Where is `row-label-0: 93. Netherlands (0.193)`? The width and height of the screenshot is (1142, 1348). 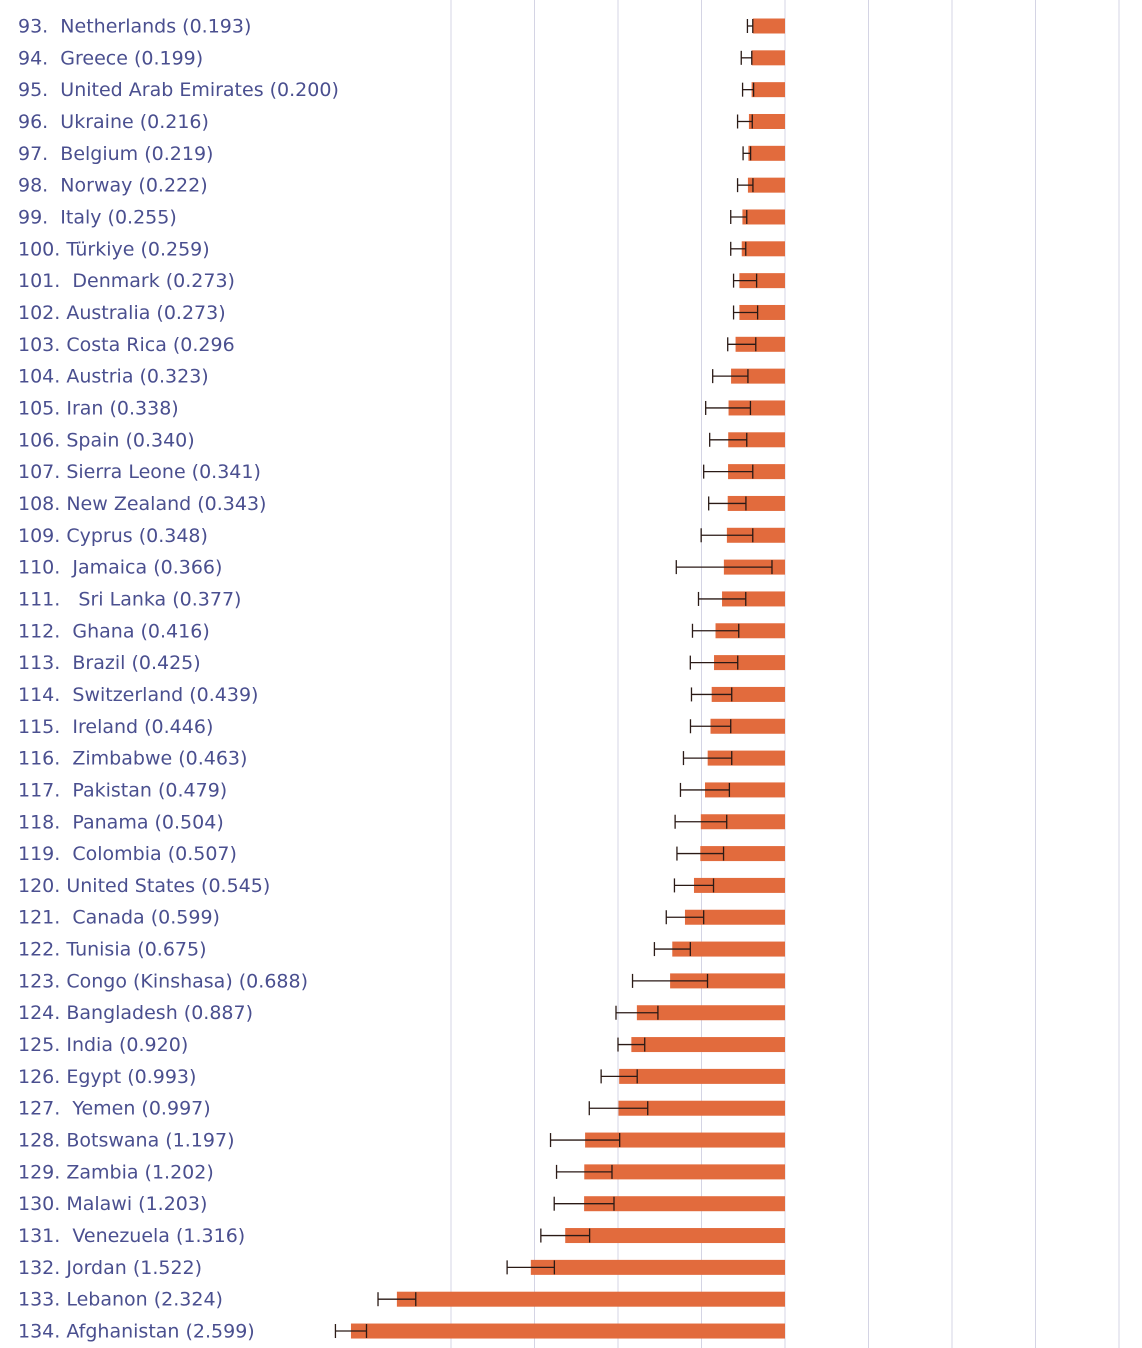 row-label-0: 93. Netherlands (0.193) is located at coordinates (134, 27).